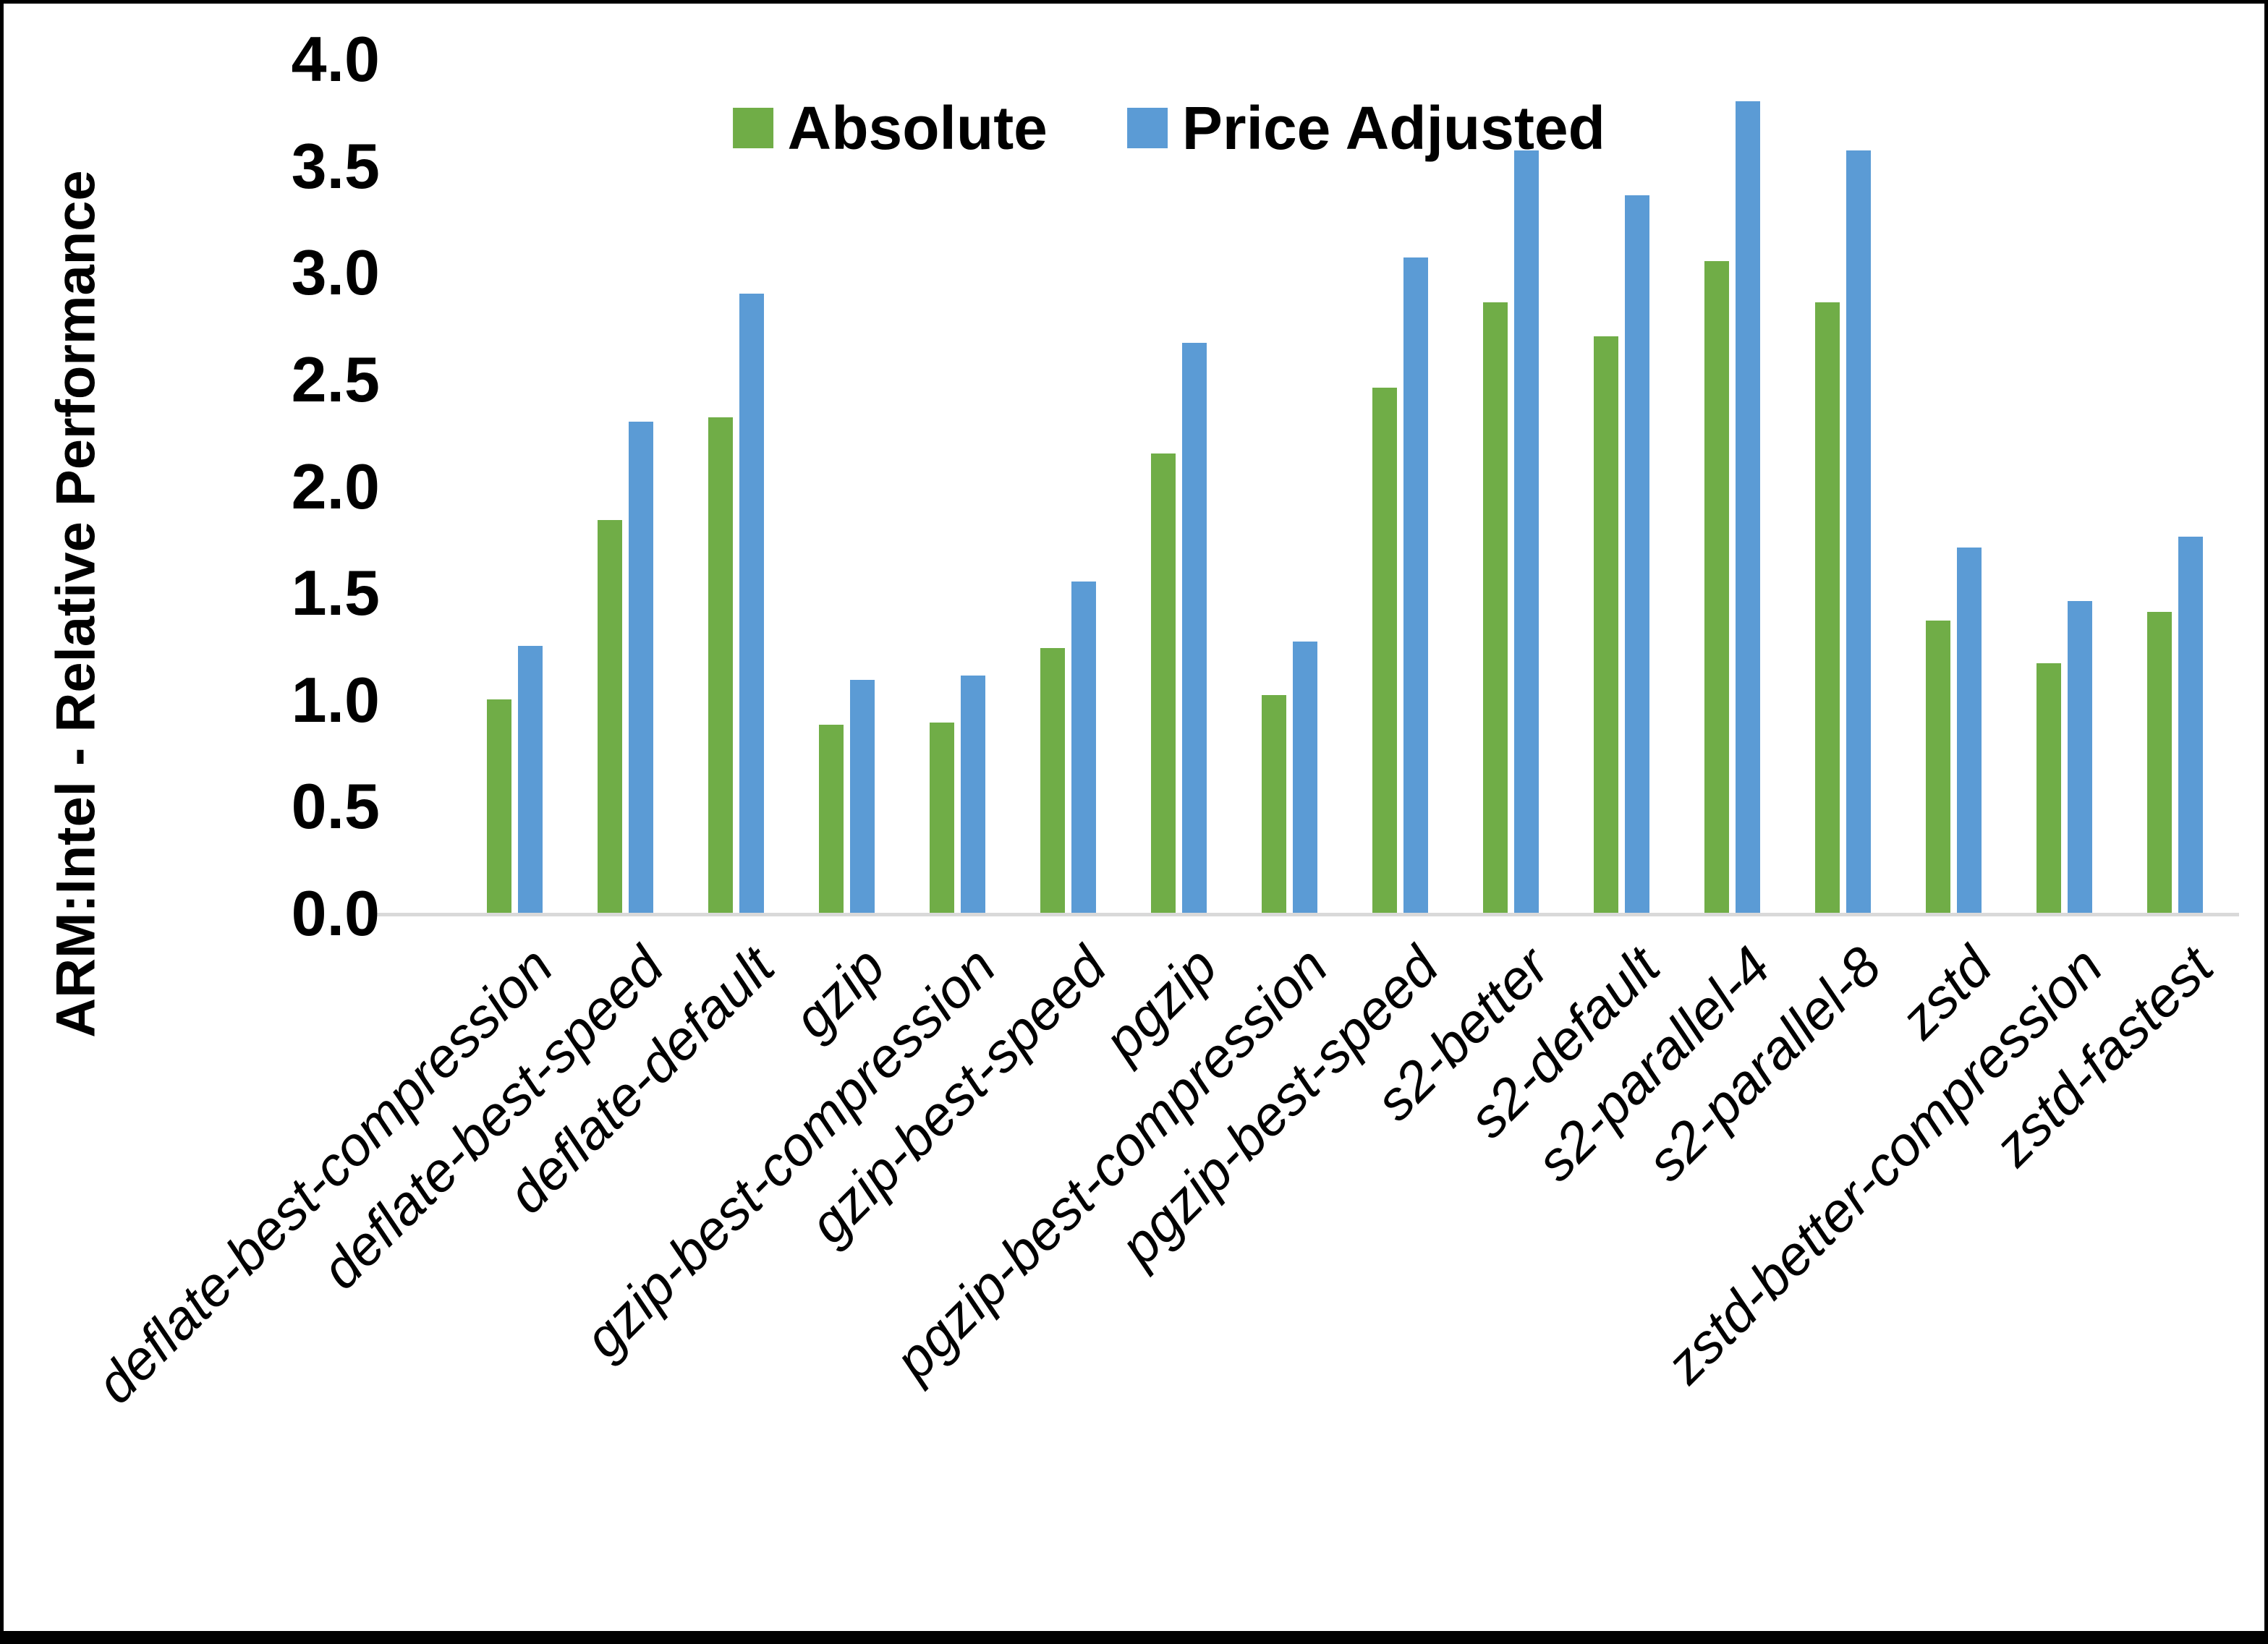 The image size is (2268, 1644). I want to click on y-axis-title: ARM:Intel - Relative Performance, so click(76, 604).